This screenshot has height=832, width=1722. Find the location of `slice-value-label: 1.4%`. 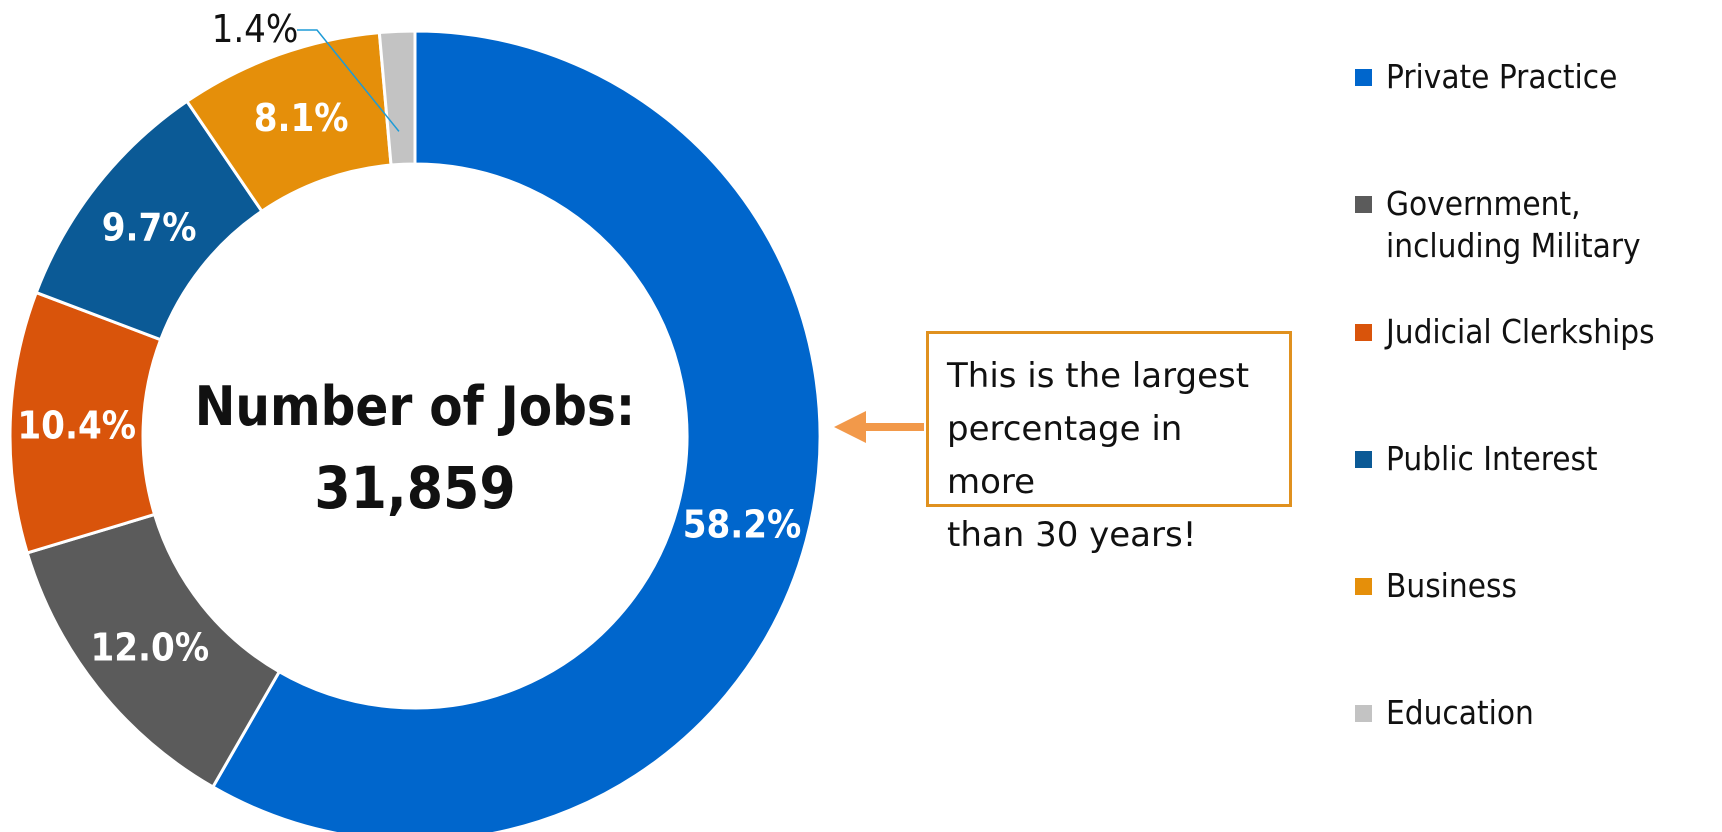

slice-value-label: 1.4% is located at coordinates (255, 29).